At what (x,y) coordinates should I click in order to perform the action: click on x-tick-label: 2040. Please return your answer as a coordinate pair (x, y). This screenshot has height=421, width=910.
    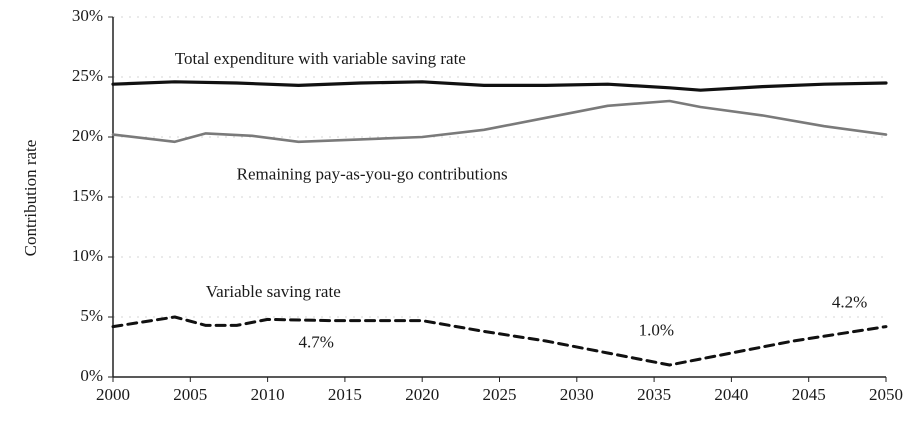
    Looking at the image, I should click on (731, 394).